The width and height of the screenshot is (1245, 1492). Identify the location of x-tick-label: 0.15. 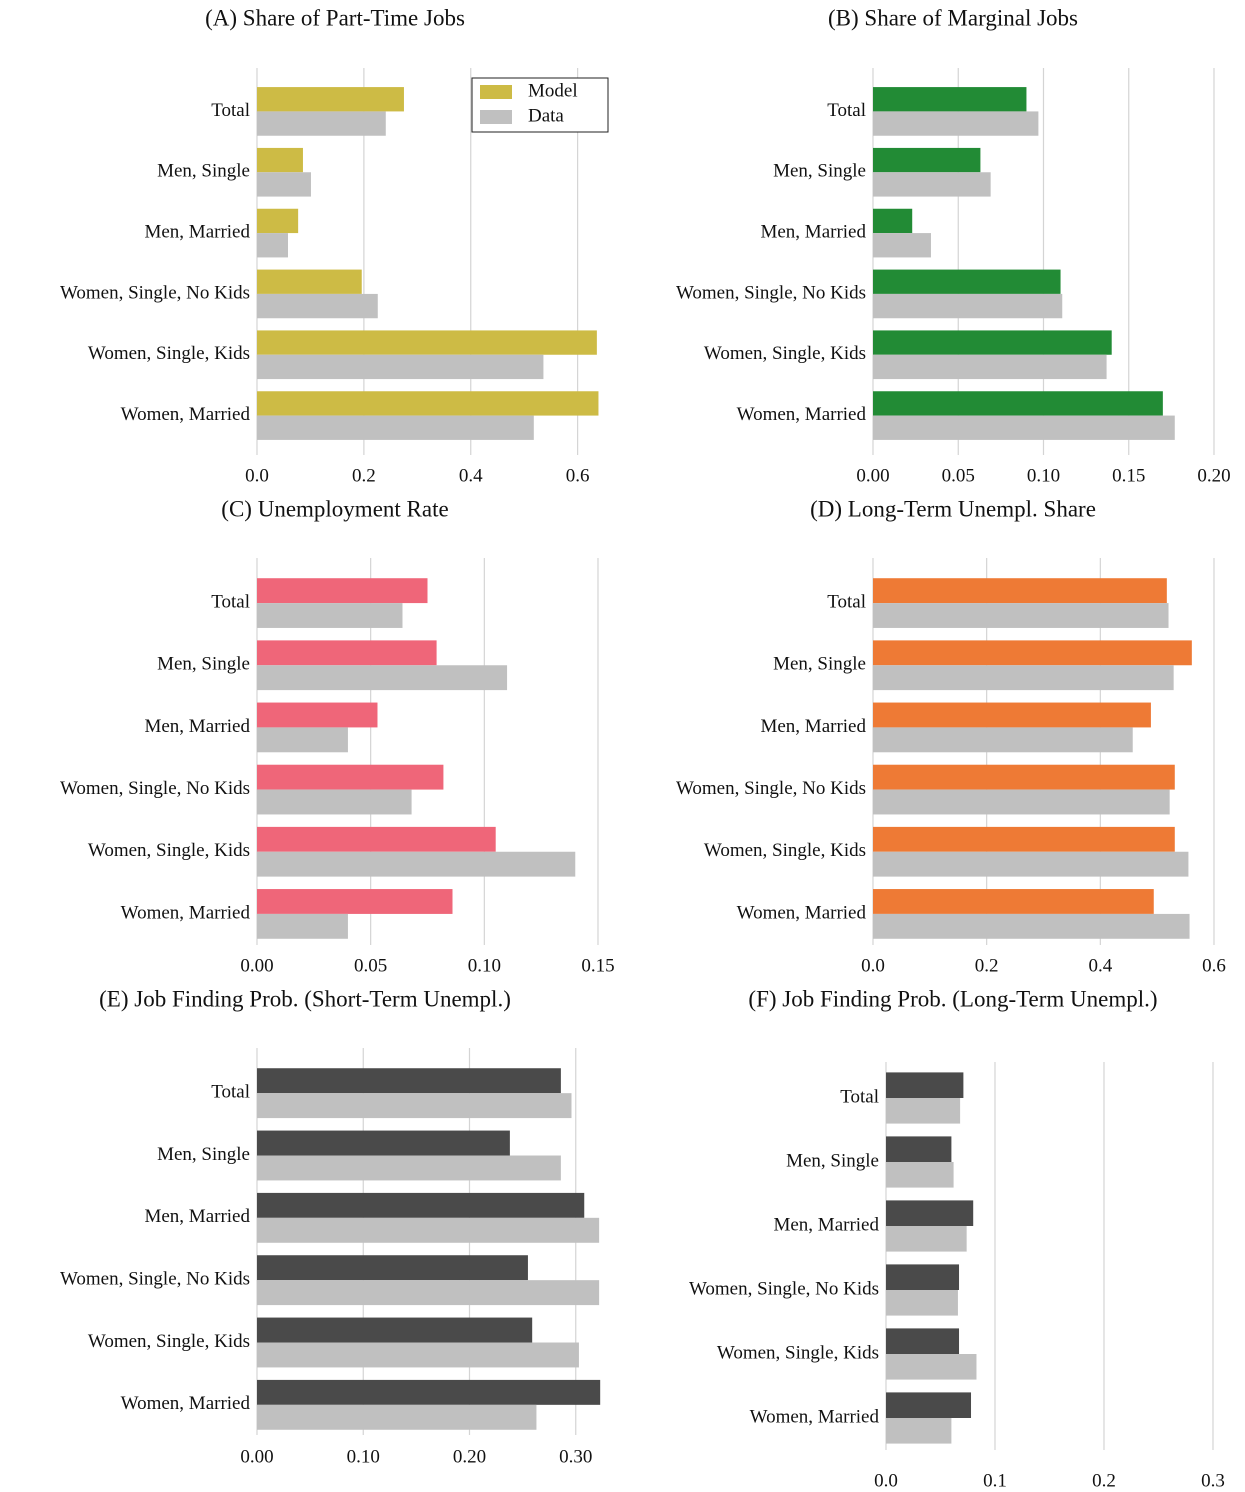
(1128, 475).